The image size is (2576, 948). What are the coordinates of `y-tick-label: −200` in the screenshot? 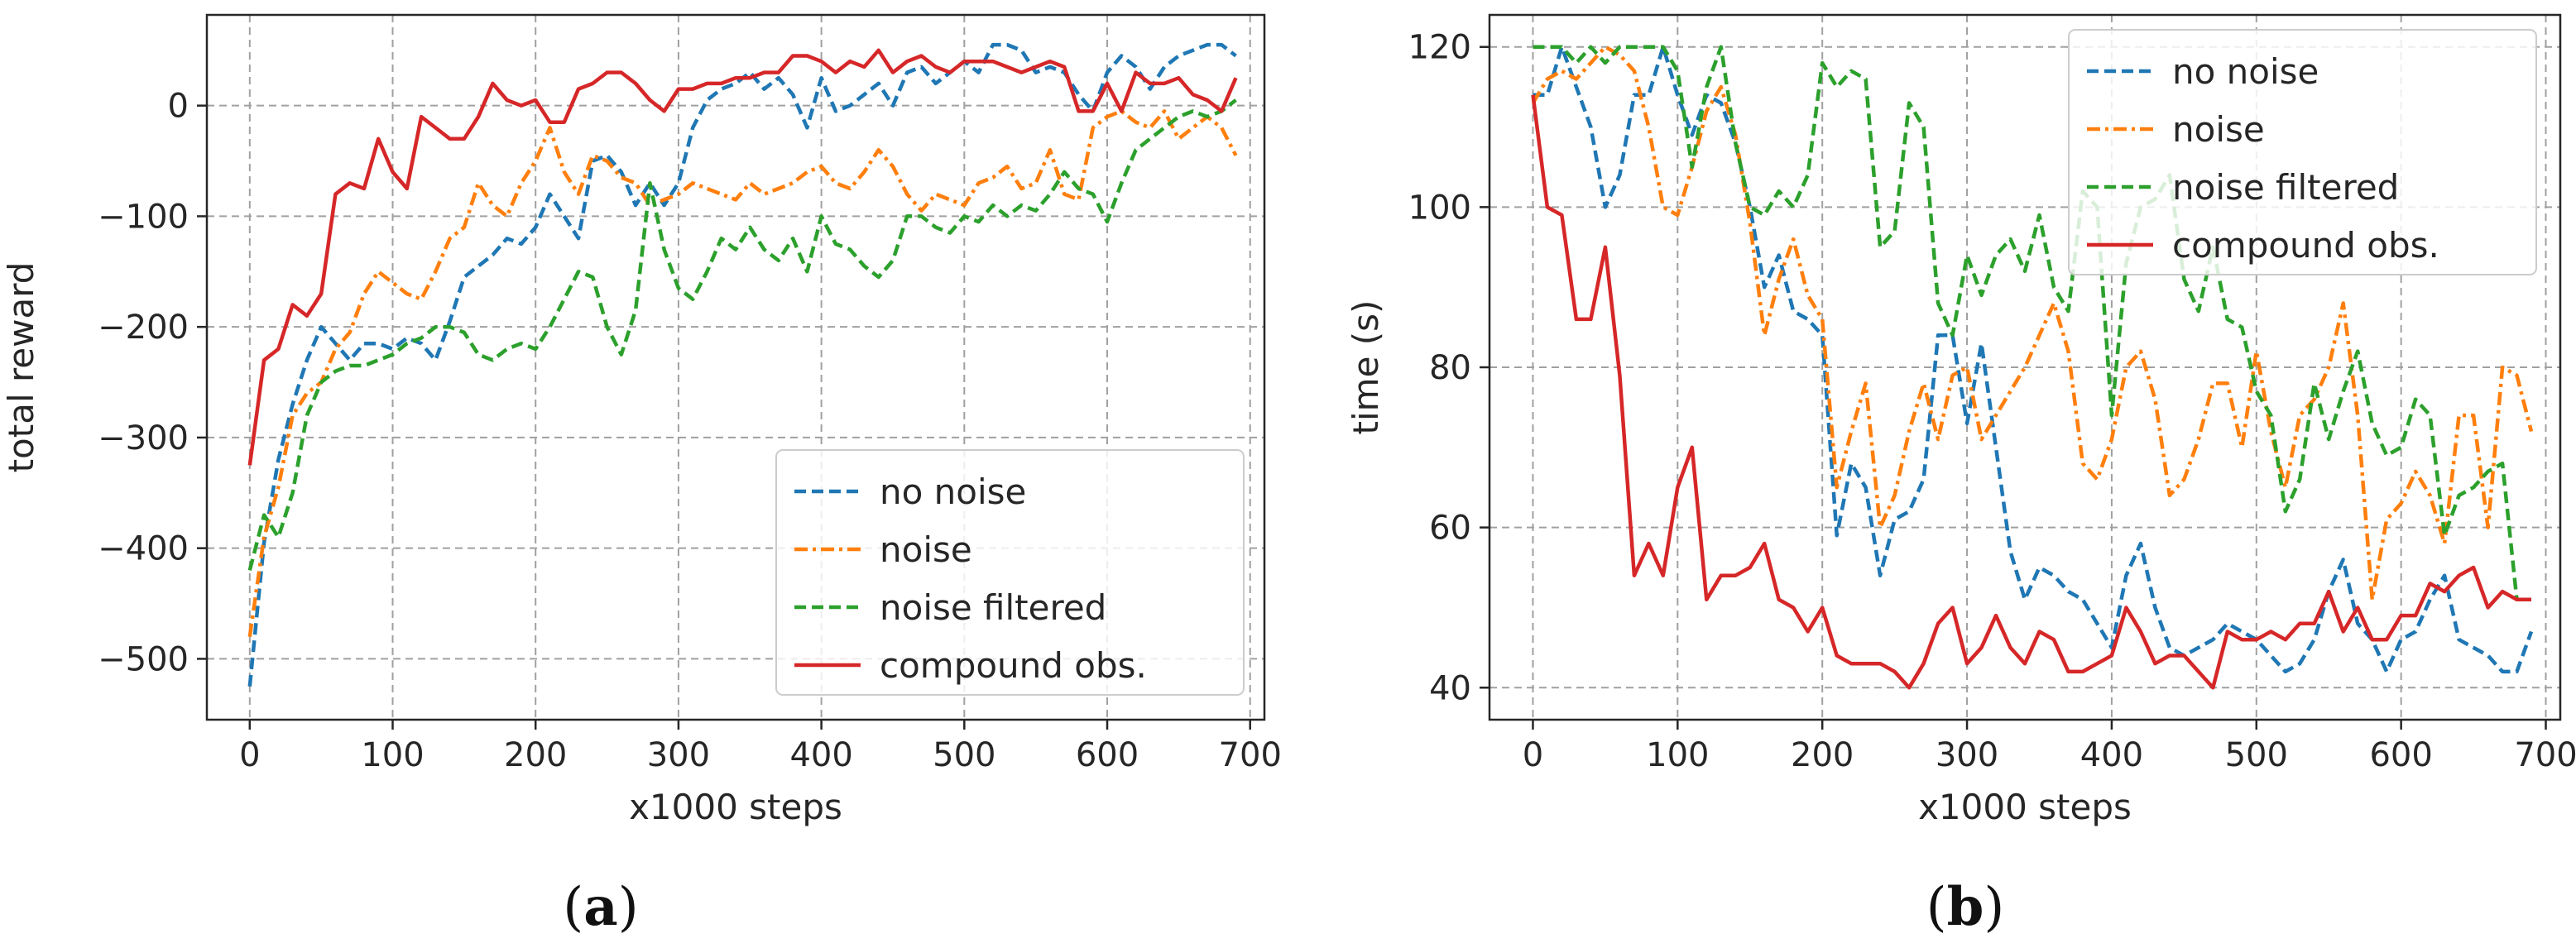 It's located at (144, 328).